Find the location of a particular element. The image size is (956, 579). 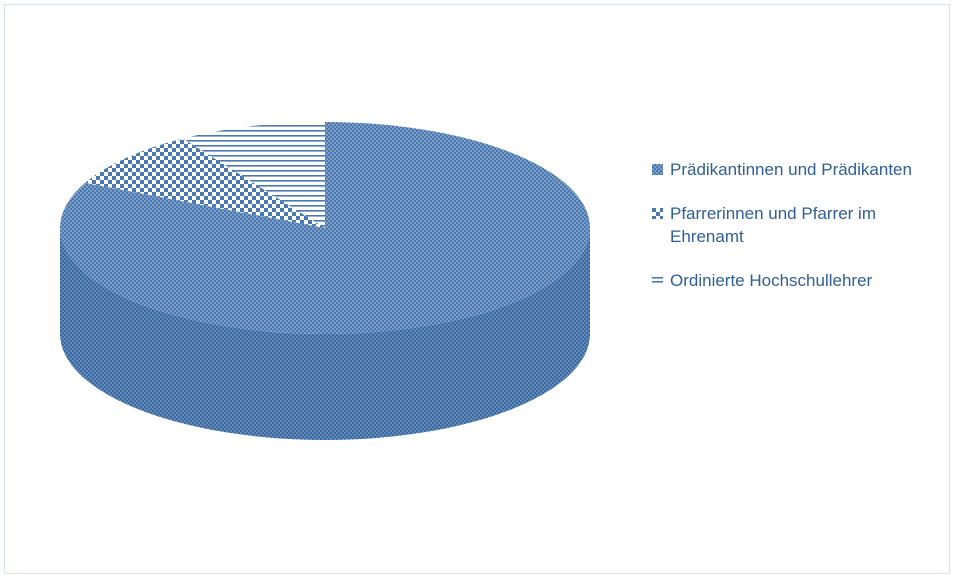

legend-item: Pfarrerinnen und Pfarrer im Ehrenamt is located at coordinates (800, 225).